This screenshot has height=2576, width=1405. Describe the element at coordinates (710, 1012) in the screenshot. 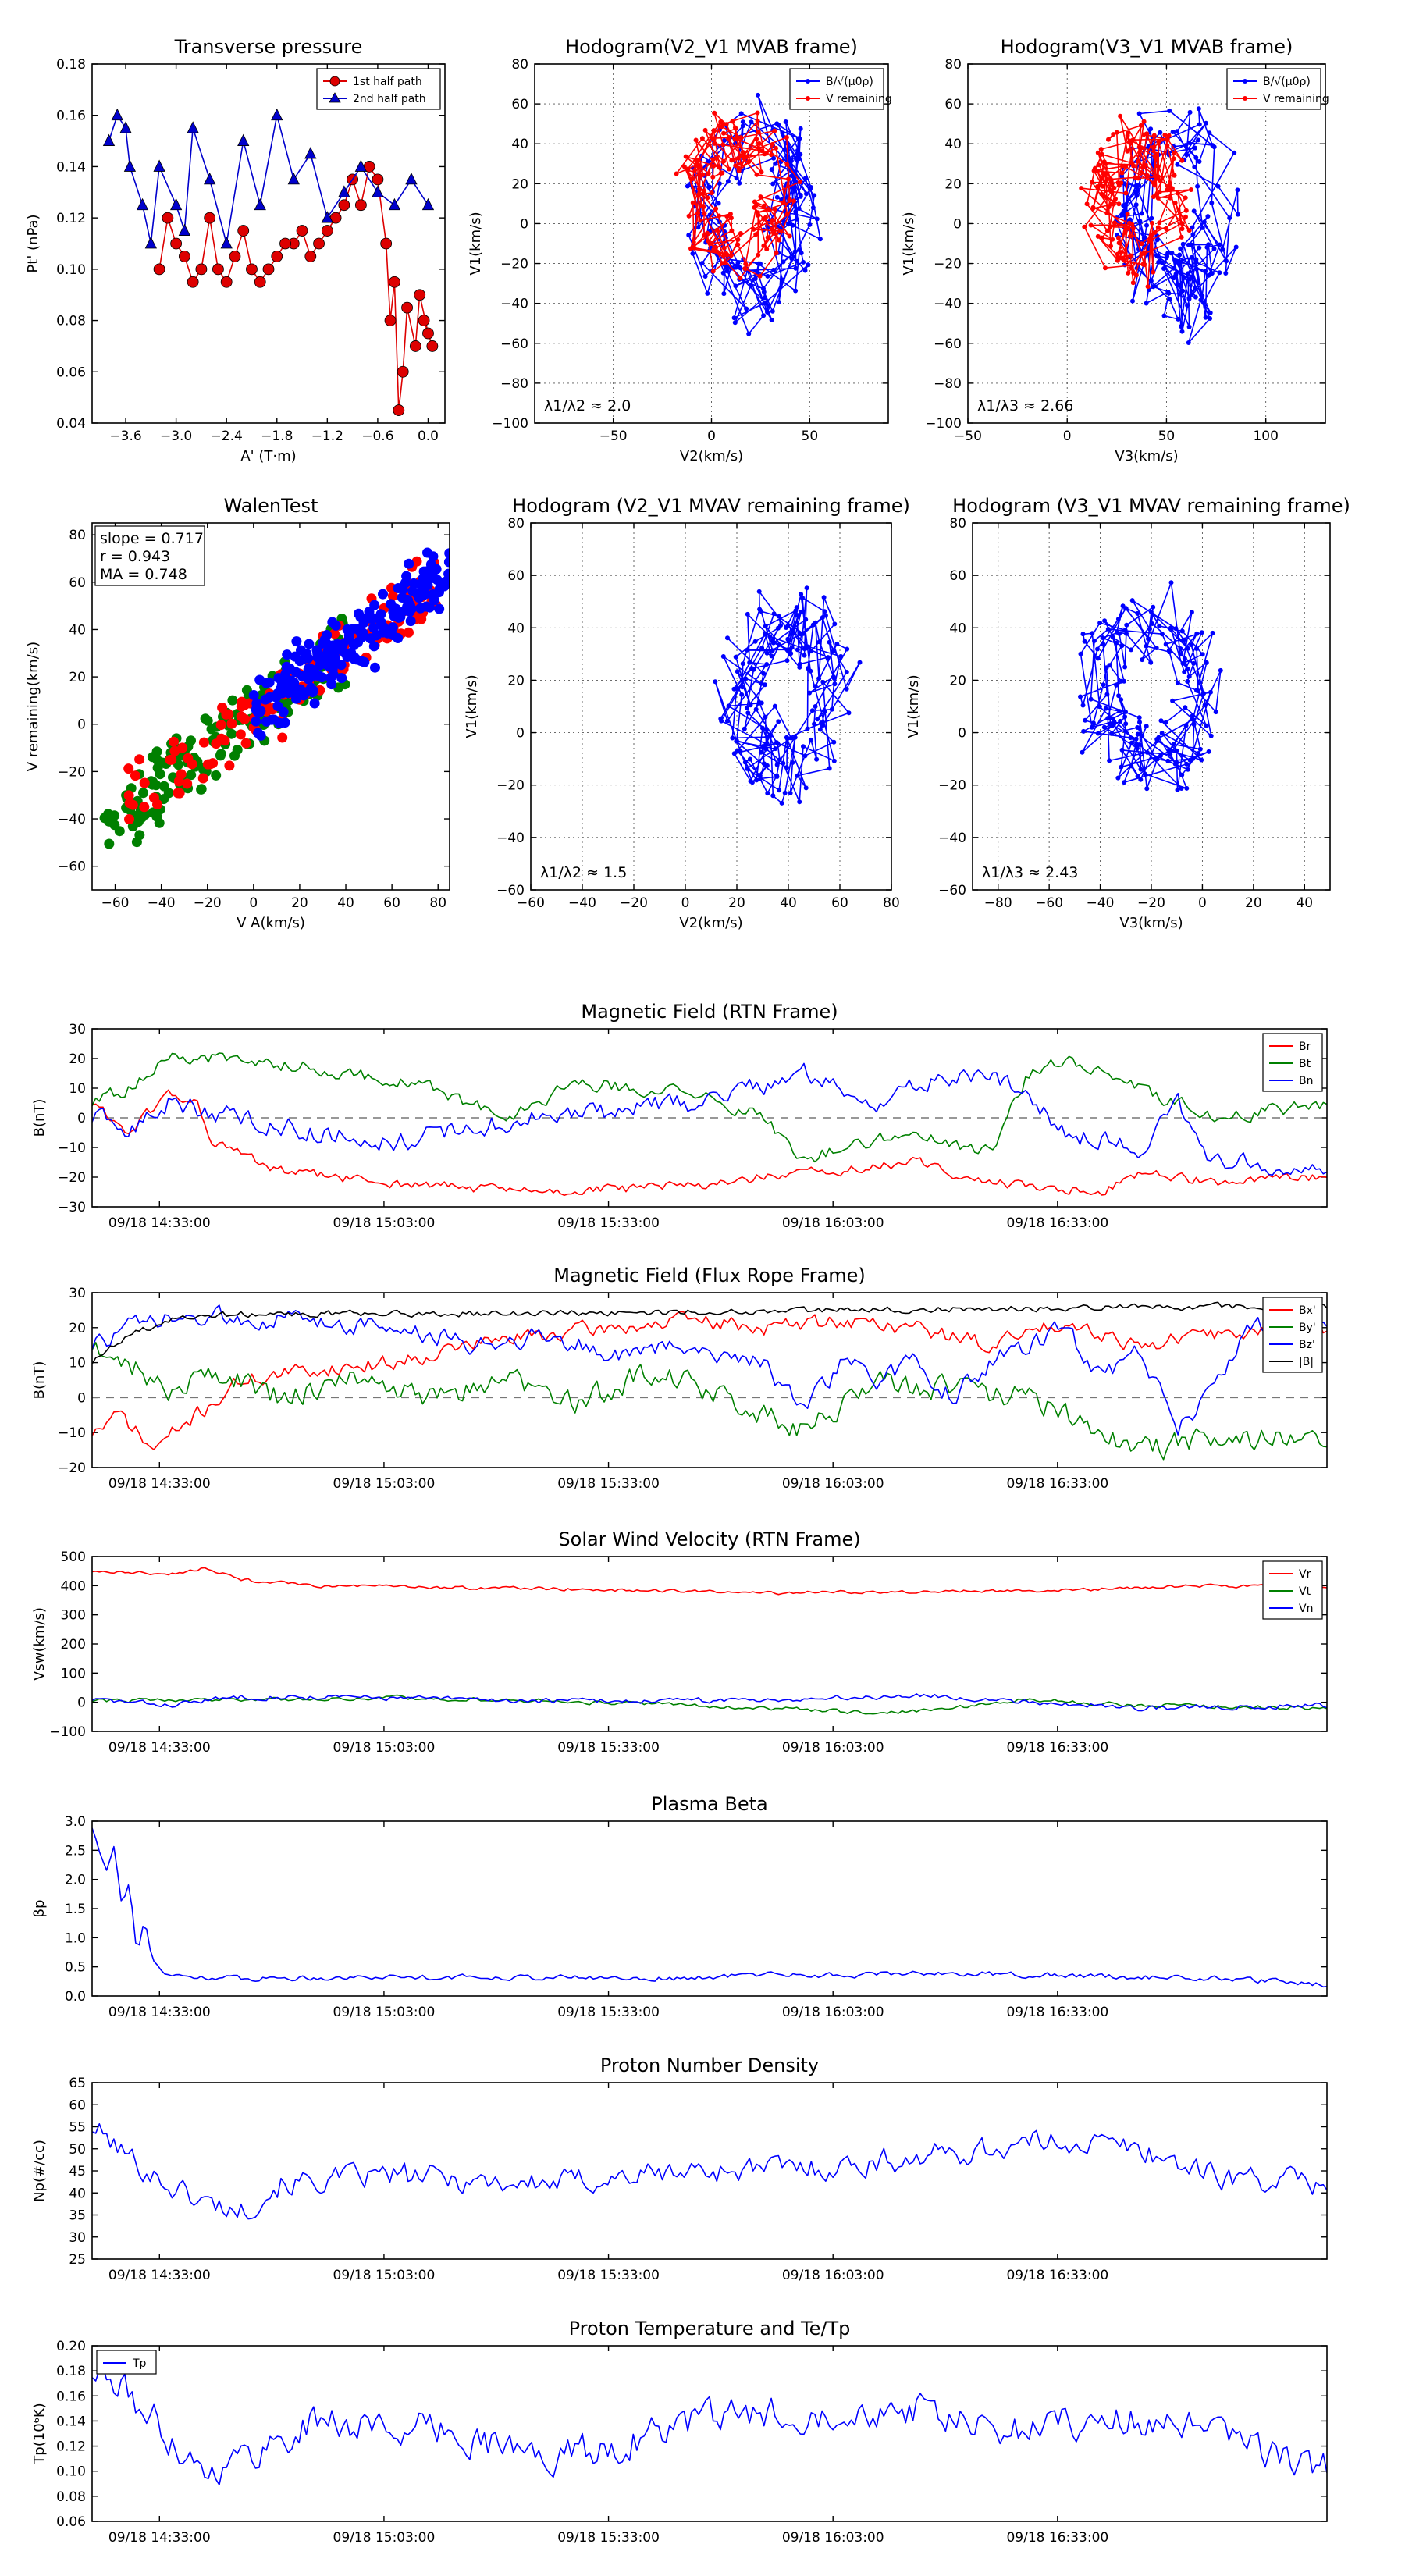

I see `bRTN-title: Magnetic Field (RTN Frame)` at that location.